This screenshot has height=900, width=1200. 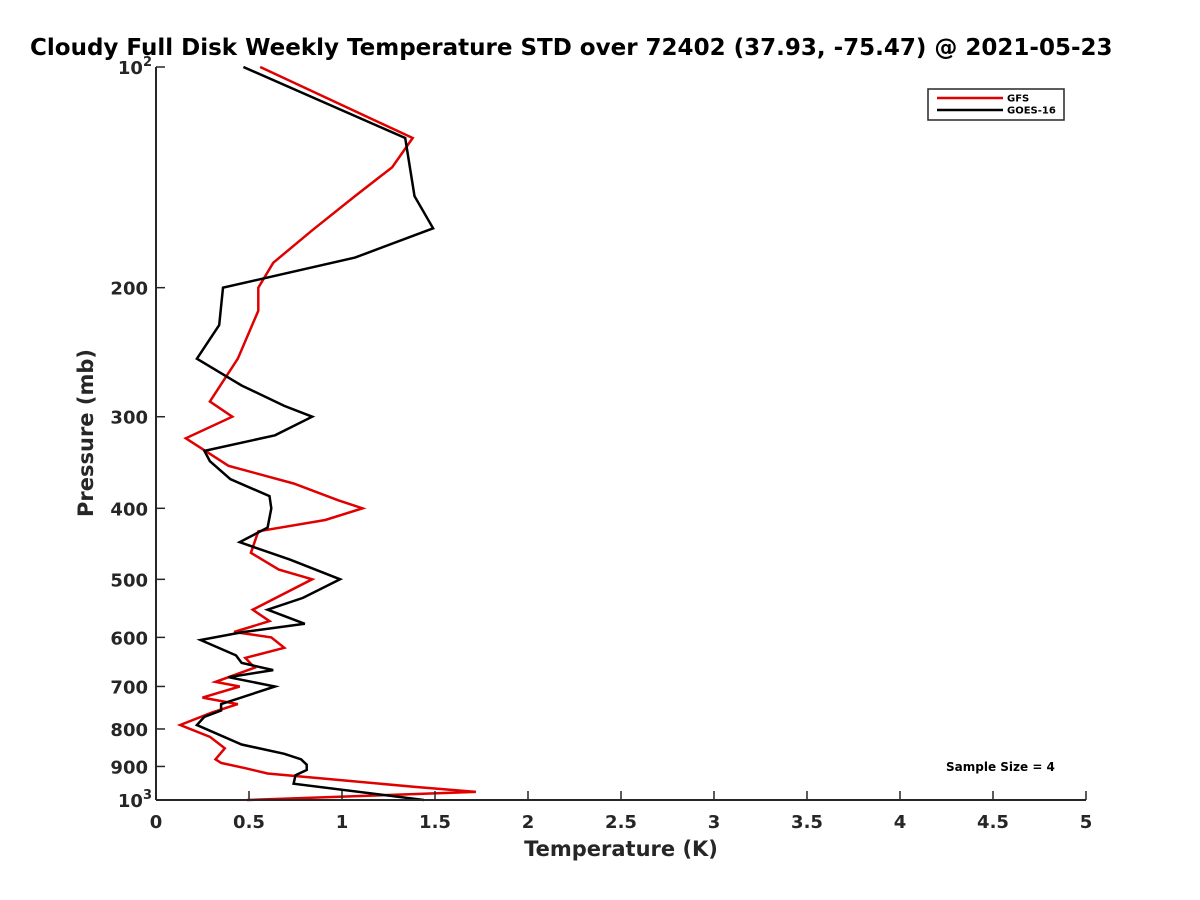 What do you see at coordinates (135, 67) in the screenshot?
I see `y-tick-label: 10²` at bounding box center [135, 67].